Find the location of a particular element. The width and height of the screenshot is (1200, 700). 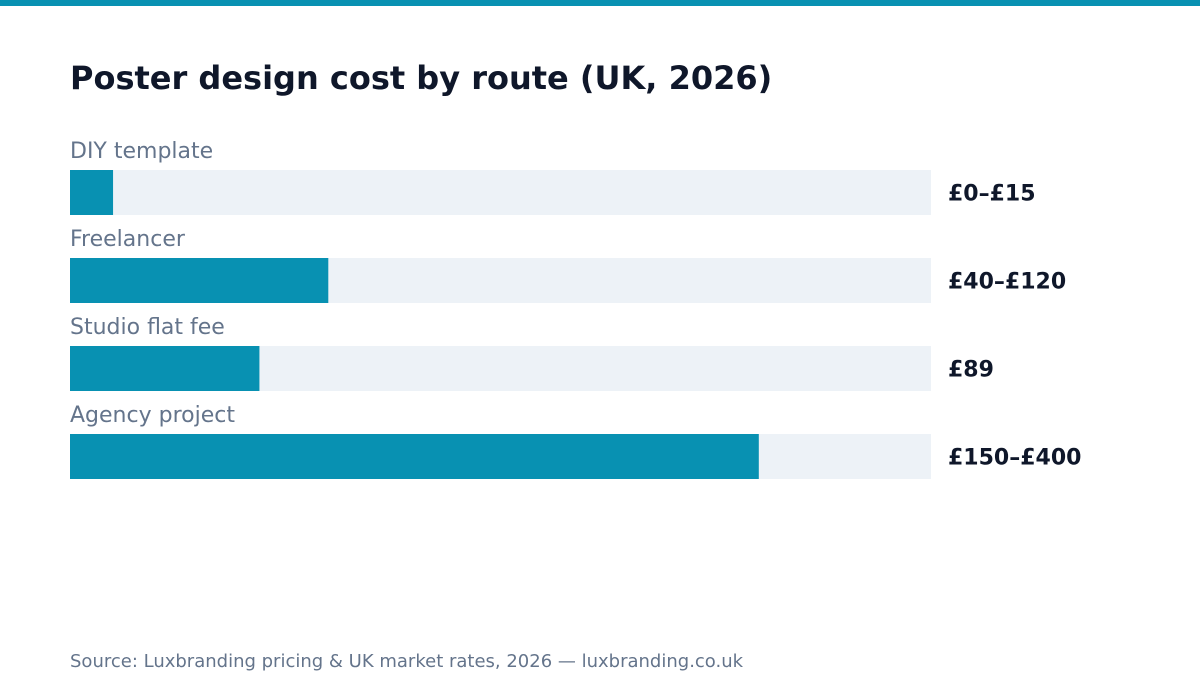

category-label: DIY template is located at coordinates (141, 151).